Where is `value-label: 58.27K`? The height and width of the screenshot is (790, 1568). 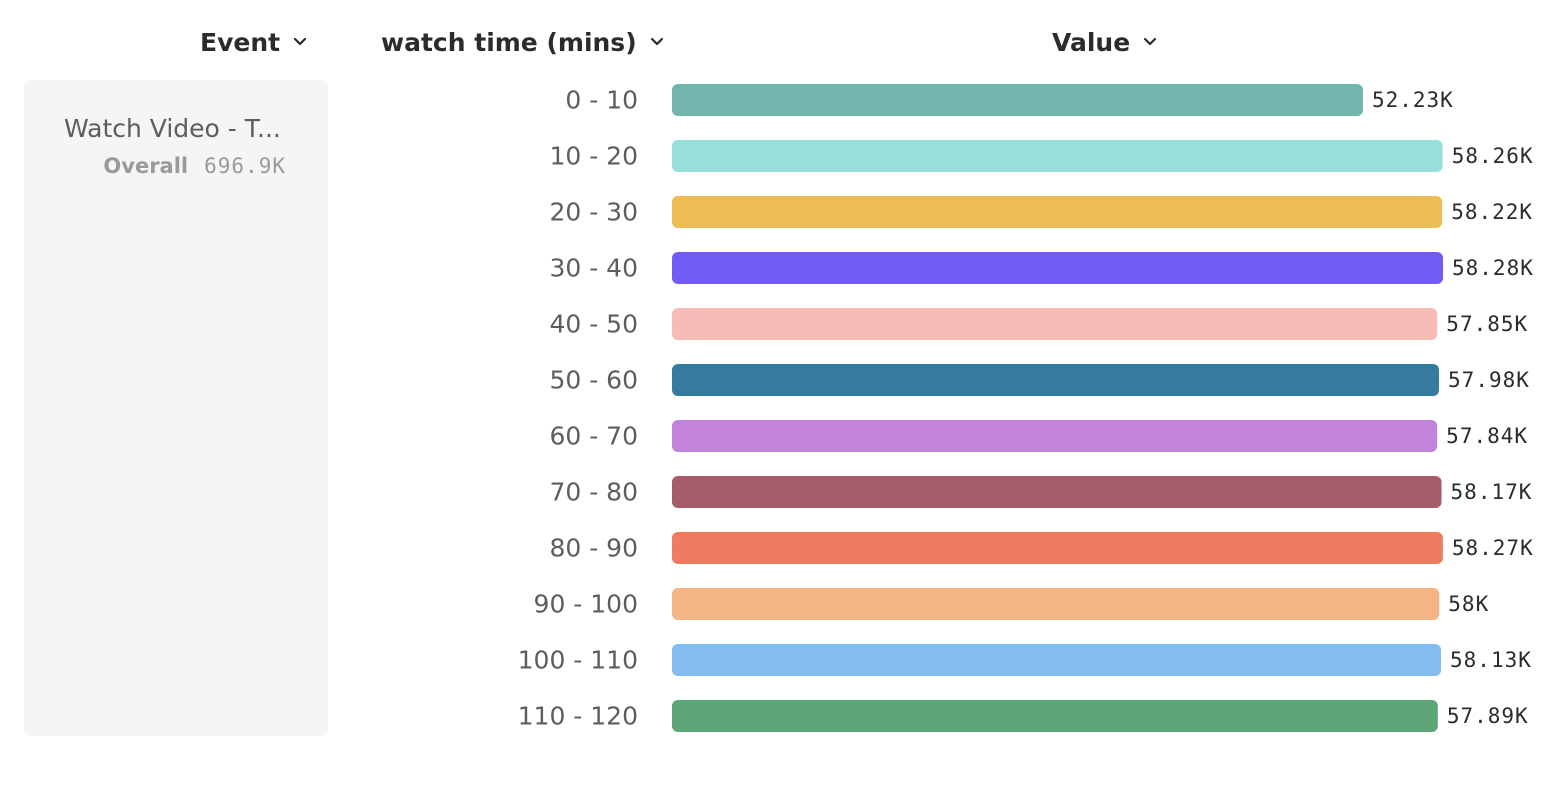 value-label: 58.27K is located at coordinates (1493, 548).